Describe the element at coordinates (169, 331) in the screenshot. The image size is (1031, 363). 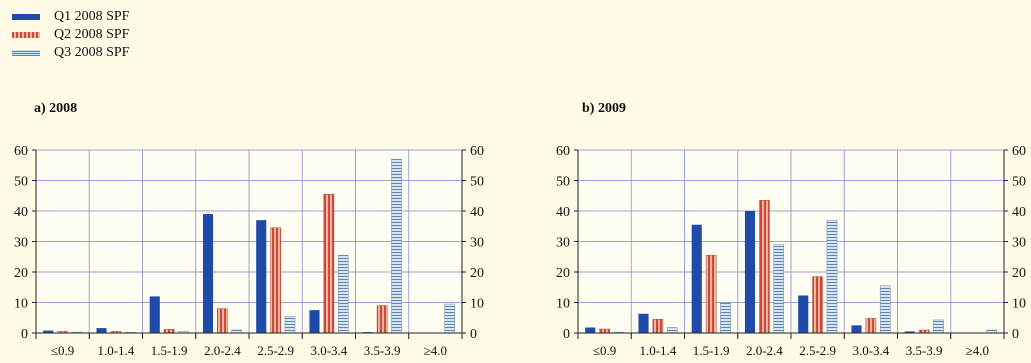
I see `bar-a-s2-c3` at that location.